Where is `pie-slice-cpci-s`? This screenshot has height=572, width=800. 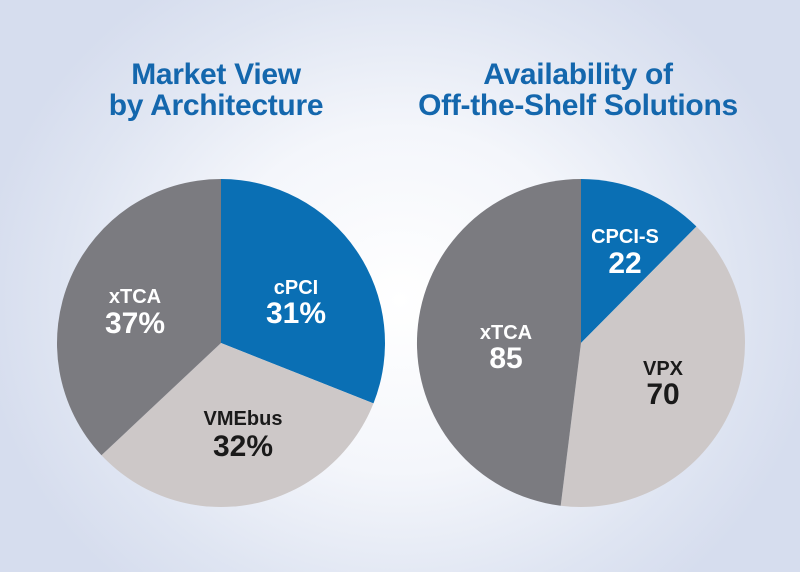
pie-slice-cpci-s is located at coordinates (639, 261).